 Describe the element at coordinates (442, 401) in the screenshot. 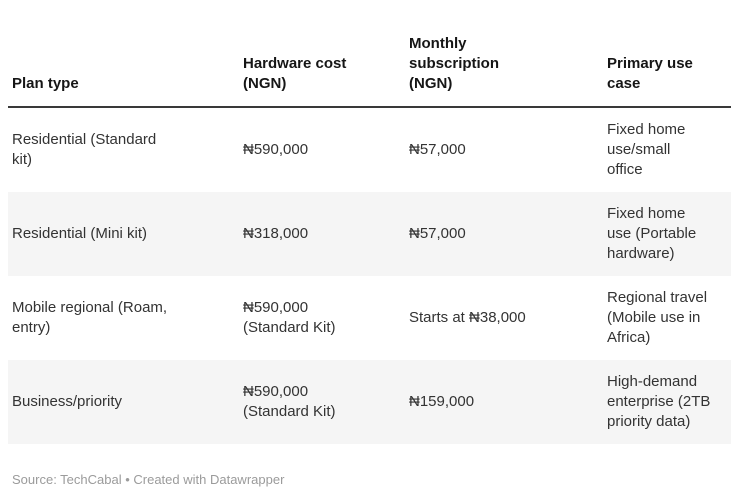

I see `cell-monthly-subscription: ₦159,000` at that location.